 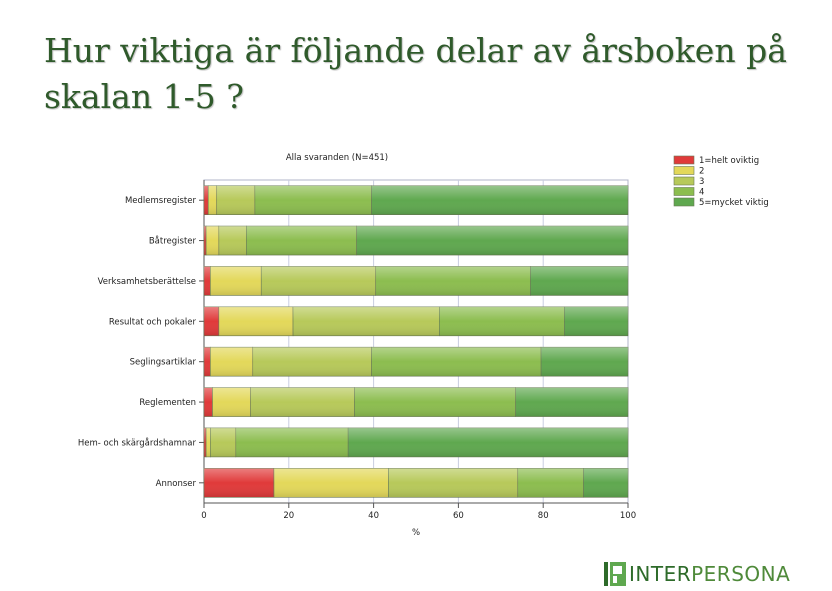 I want to click on x-axis-label: %, so click(x=416, y=533).